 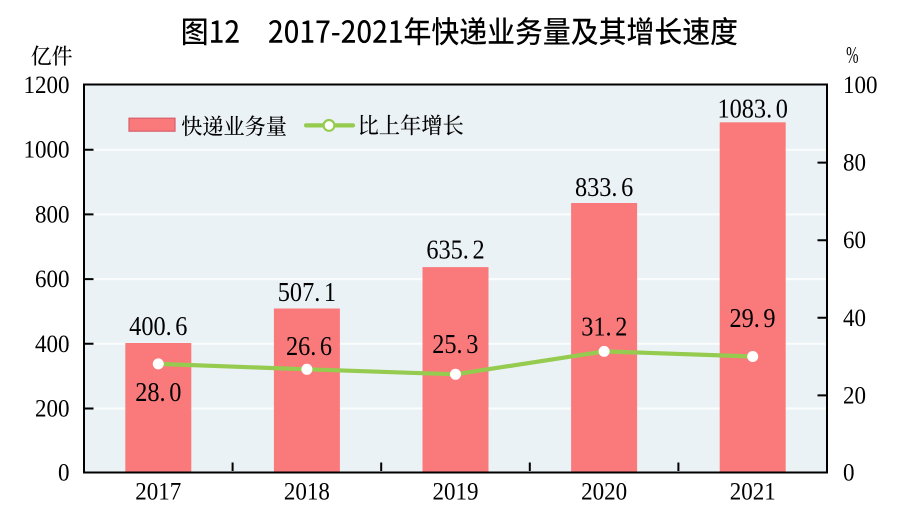 I want to click on svg-text: 1000, so click(x=47, y=150).